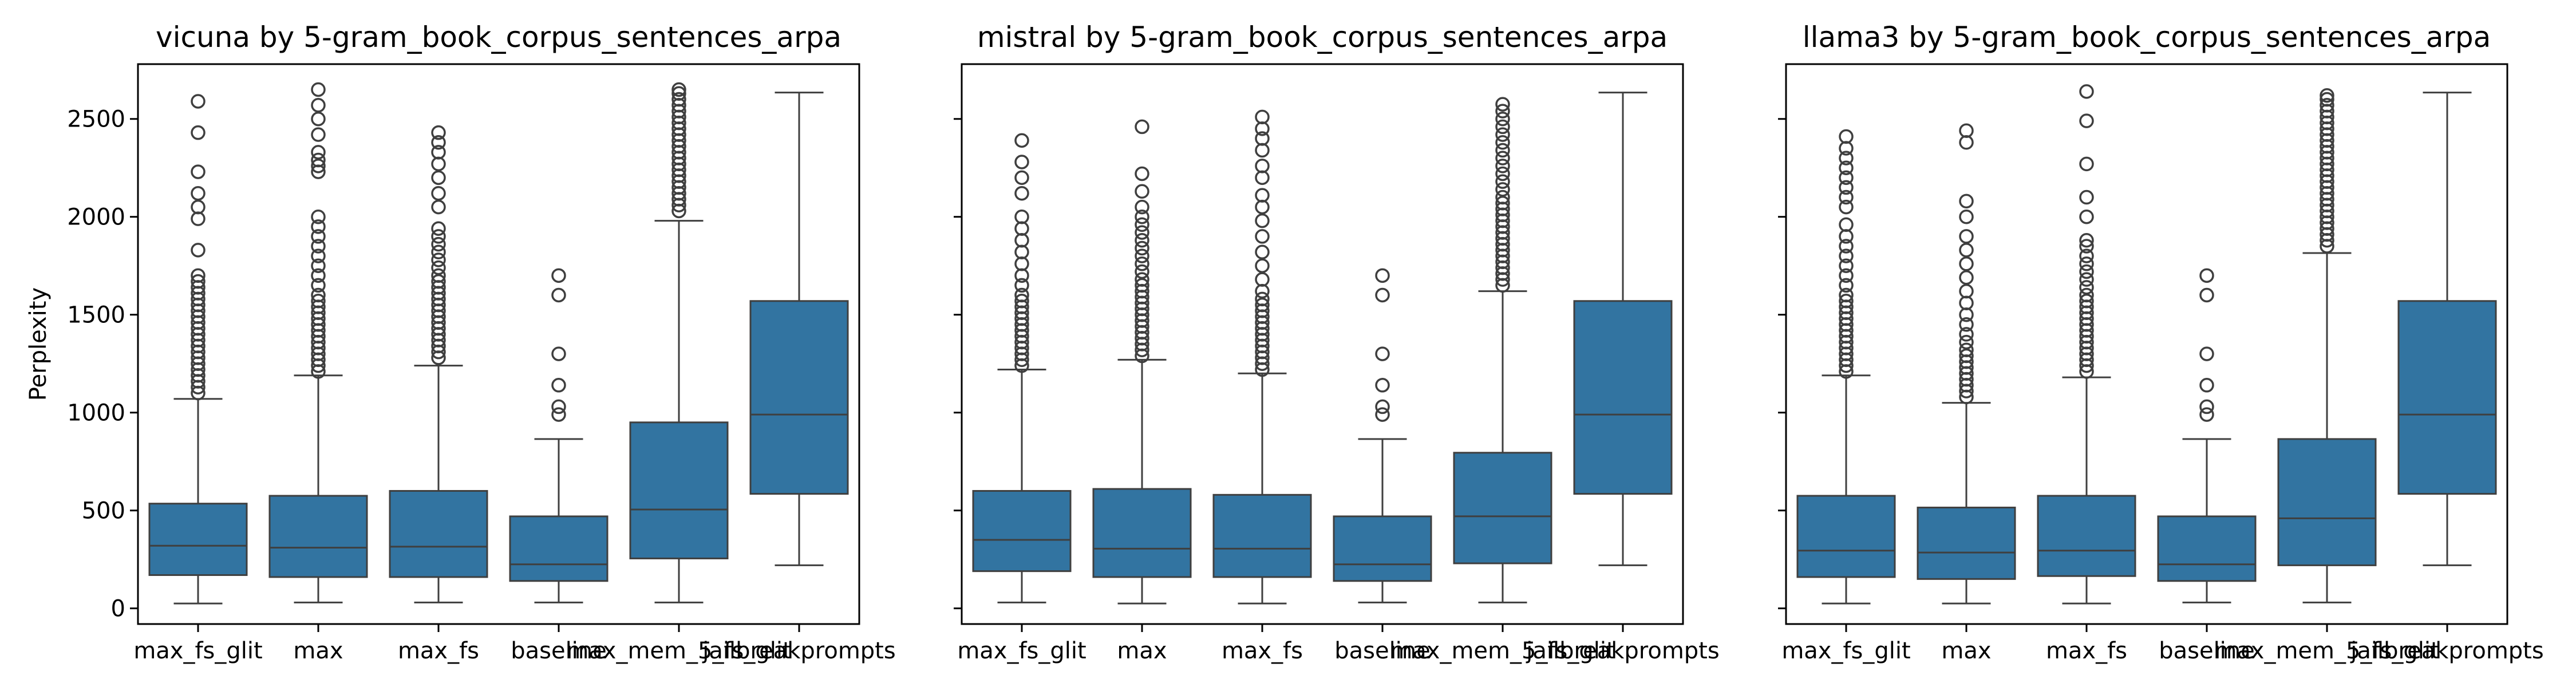 The width and height of the screenshot is (2576, 687). What do you see at coordinates (1502, 651) in the screenshot?
I see `x-tick-label: max_mem_5_fs_glit` at bounding box center [1502, 651].